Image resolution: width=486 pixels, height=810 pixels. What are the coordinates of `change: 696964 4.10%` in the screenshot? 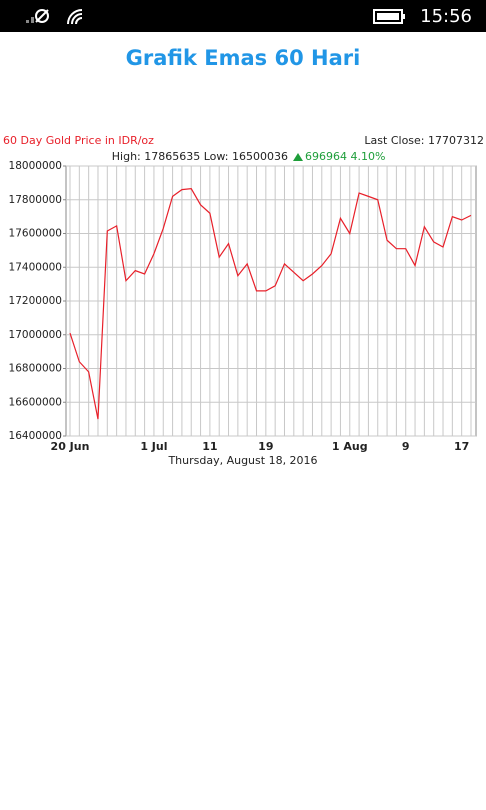 It's located at (345, 156).